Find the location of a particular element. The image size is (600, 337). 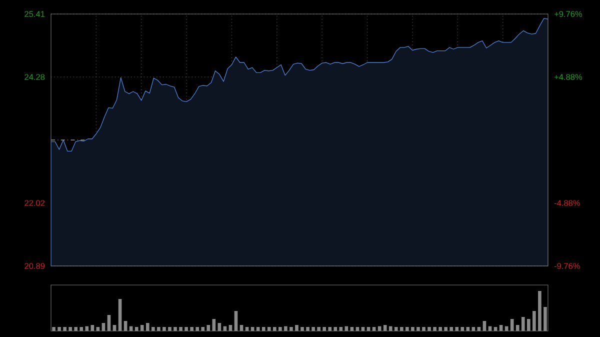

y-tick-label: 25.41 is located at coordinates (34, 14).